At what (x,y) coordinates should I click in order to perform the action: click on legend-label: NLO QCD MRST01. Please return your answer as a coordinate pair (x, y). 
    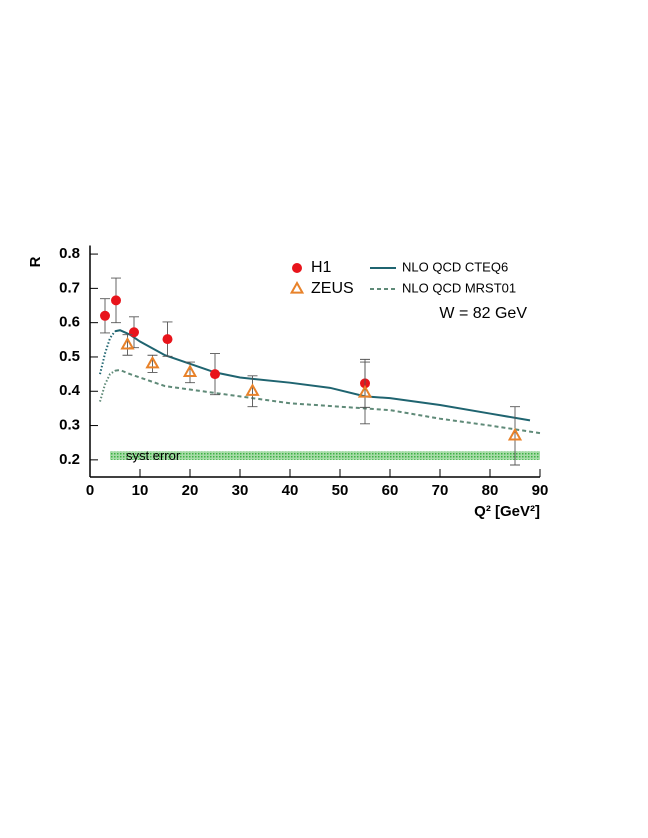
    Looking at the image, I should click on (459, 287).